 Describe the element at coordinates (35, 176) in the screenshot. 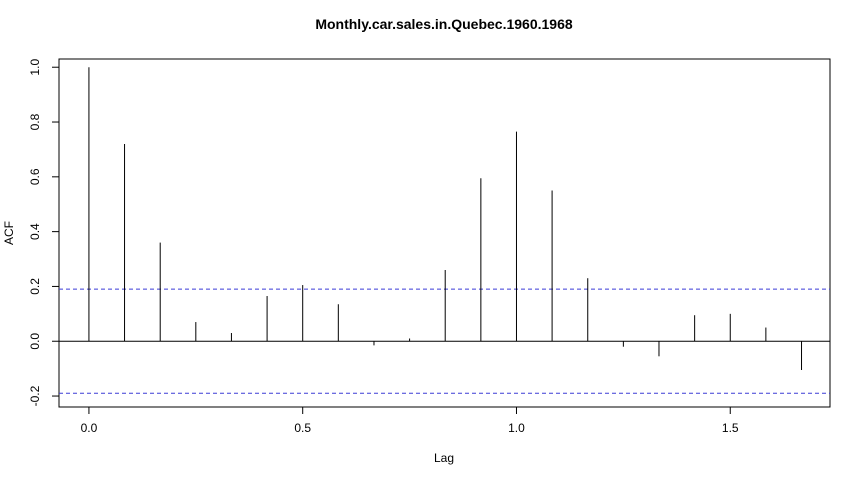

I see `y-tick-label: 0.6` at that location.